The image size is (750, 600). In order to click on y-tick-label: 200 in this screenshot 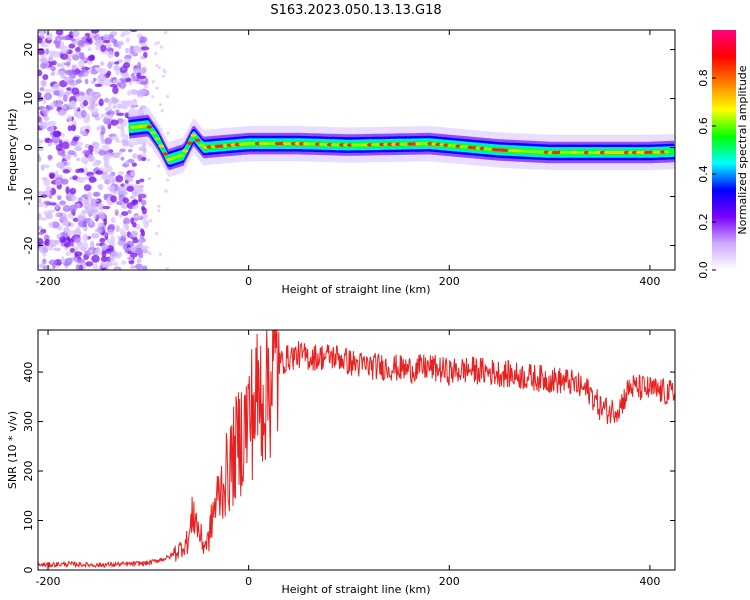, I will do `click(28, 471)`.